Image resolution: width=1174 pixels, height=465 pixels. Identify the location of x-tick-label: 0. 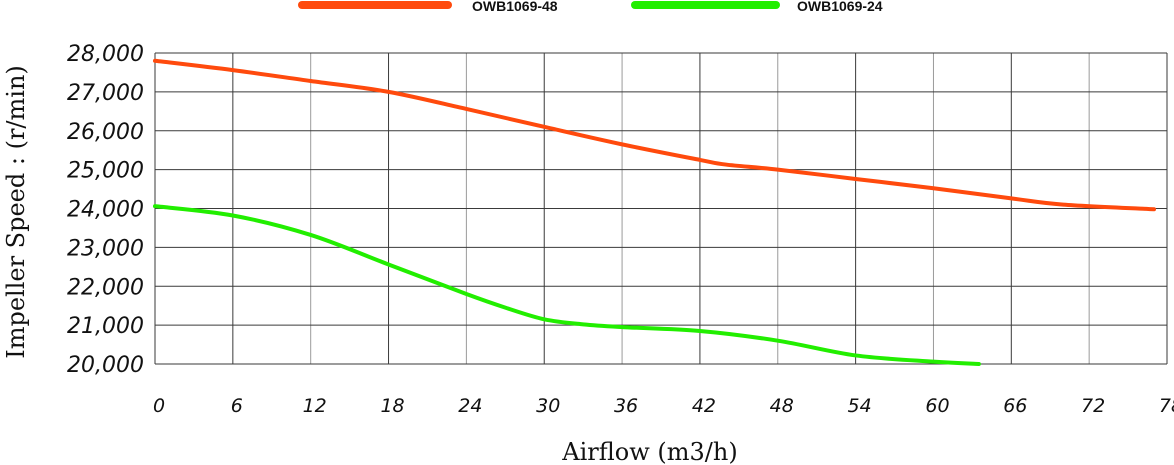
(159, 406).